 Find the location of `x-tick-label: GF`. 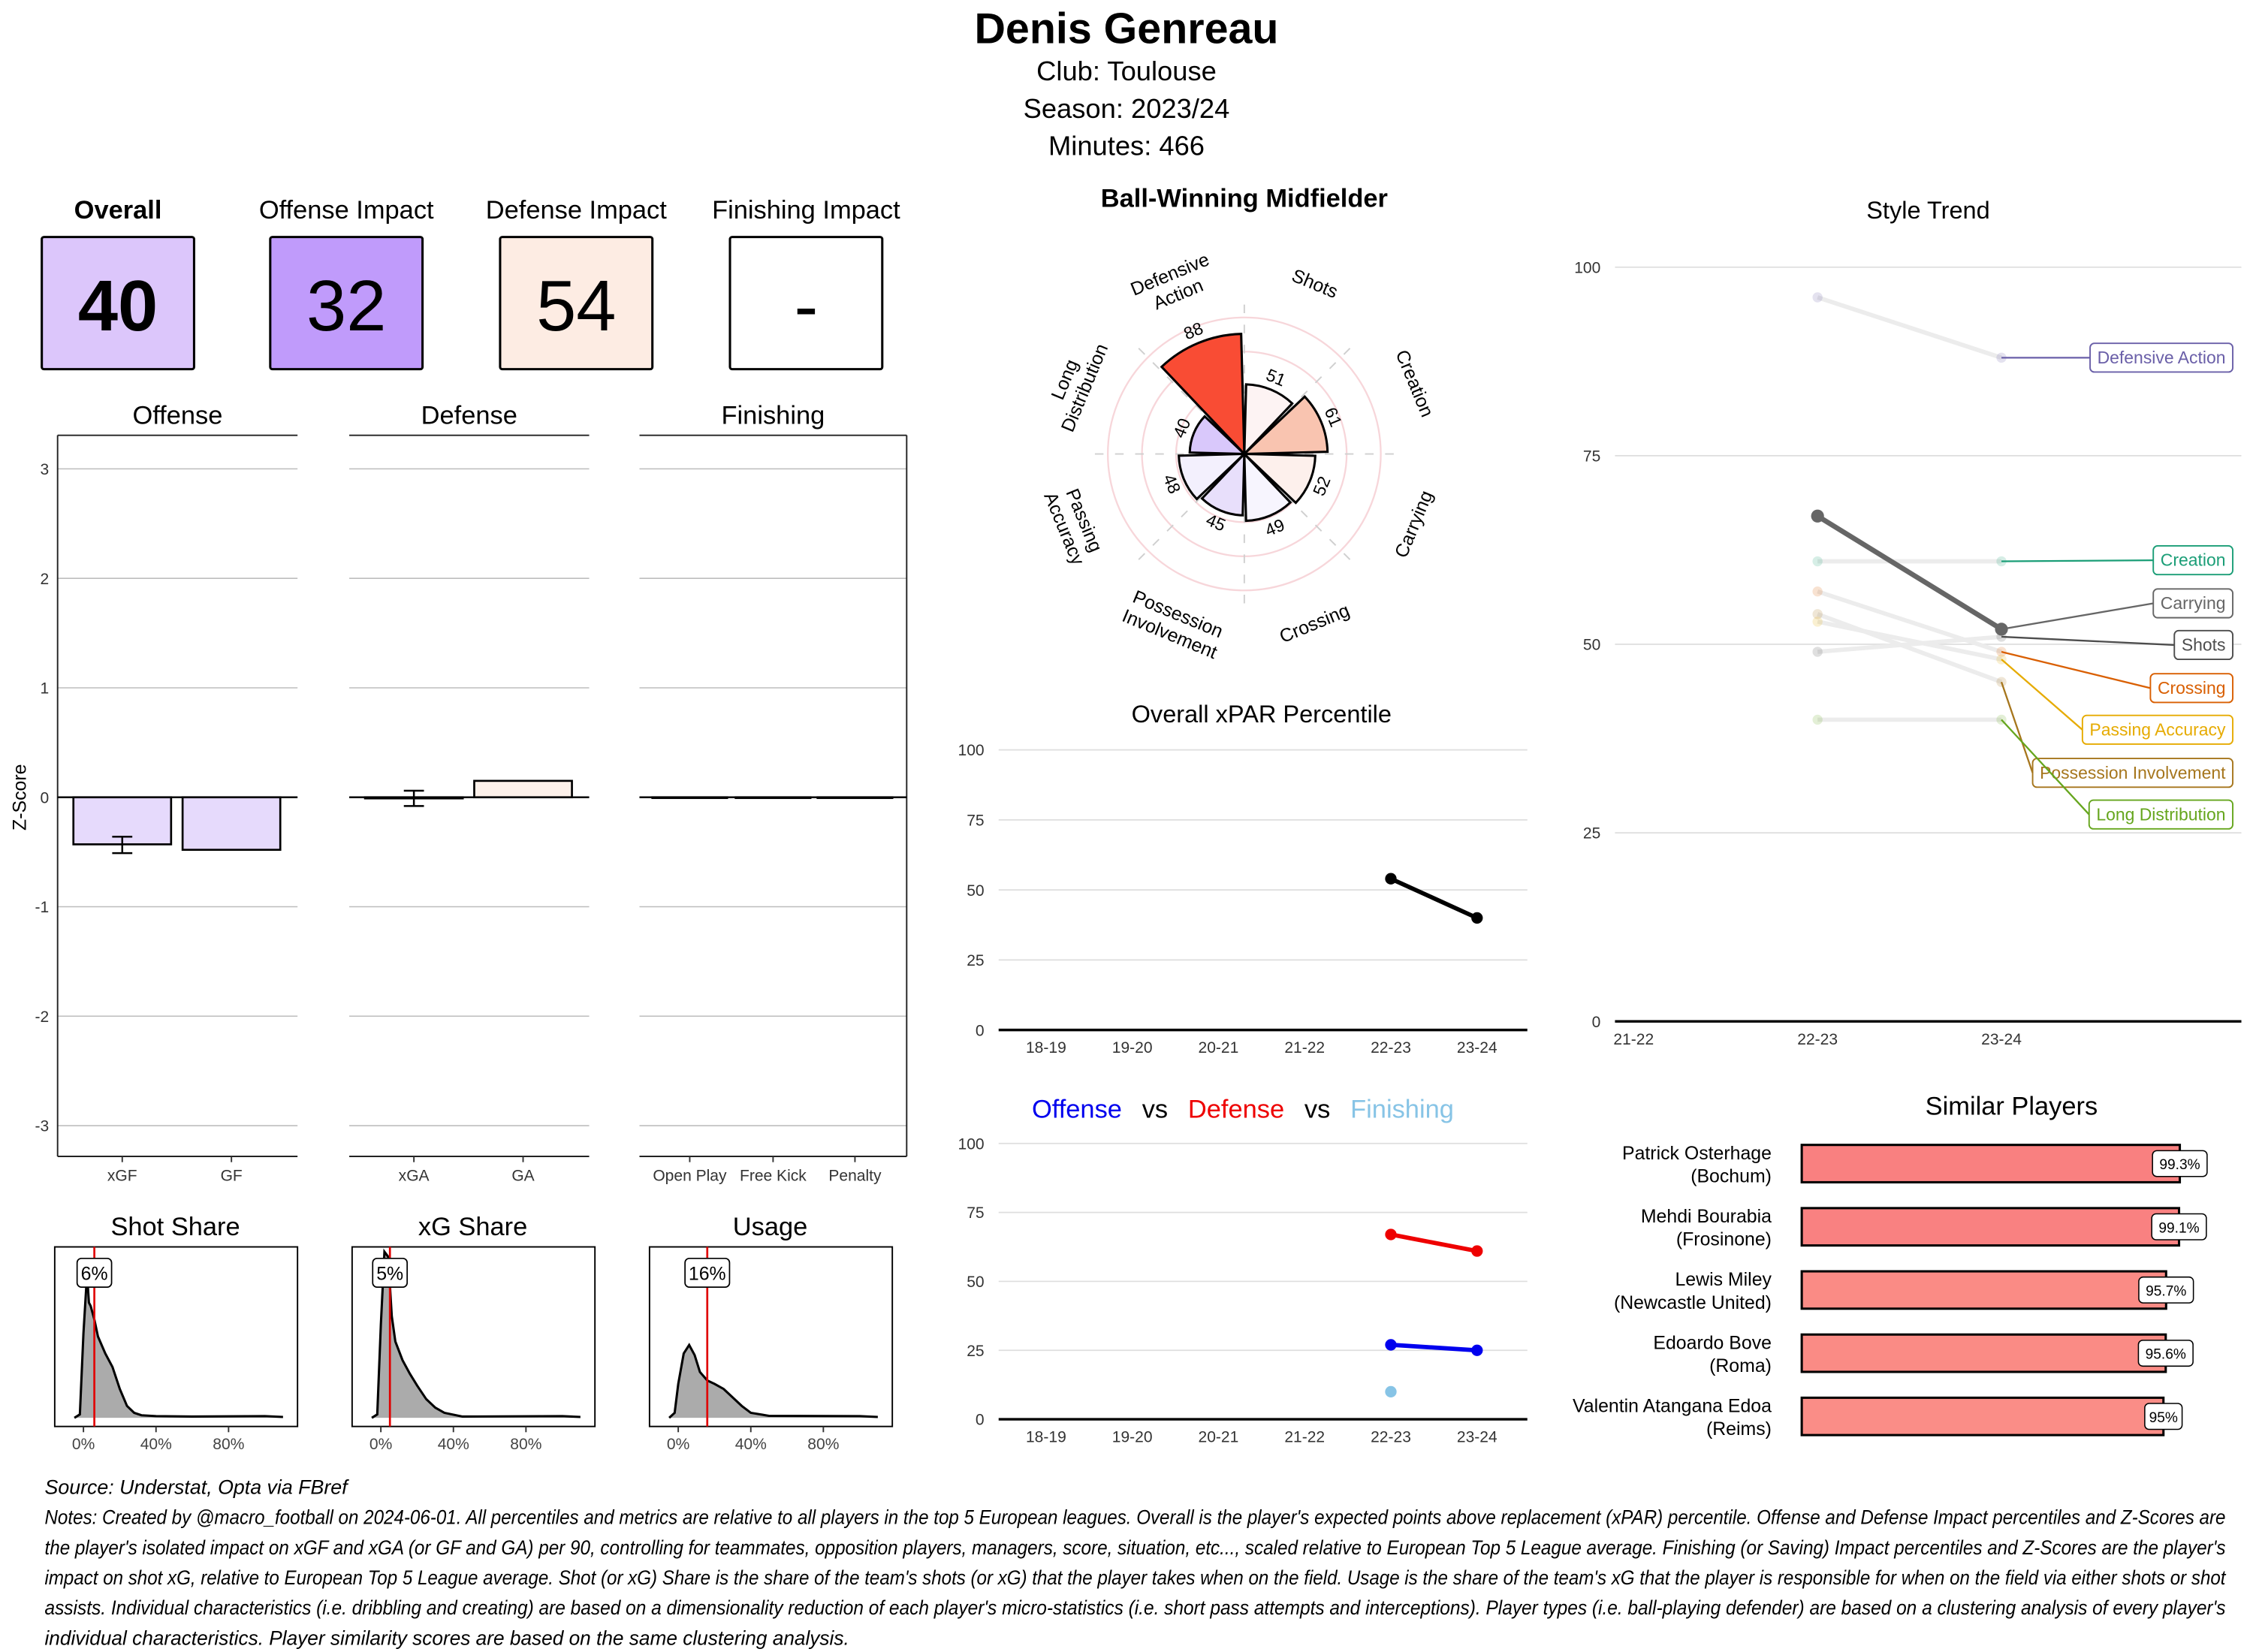

x-tick-label: GF is located at coordinates (232, 1176).